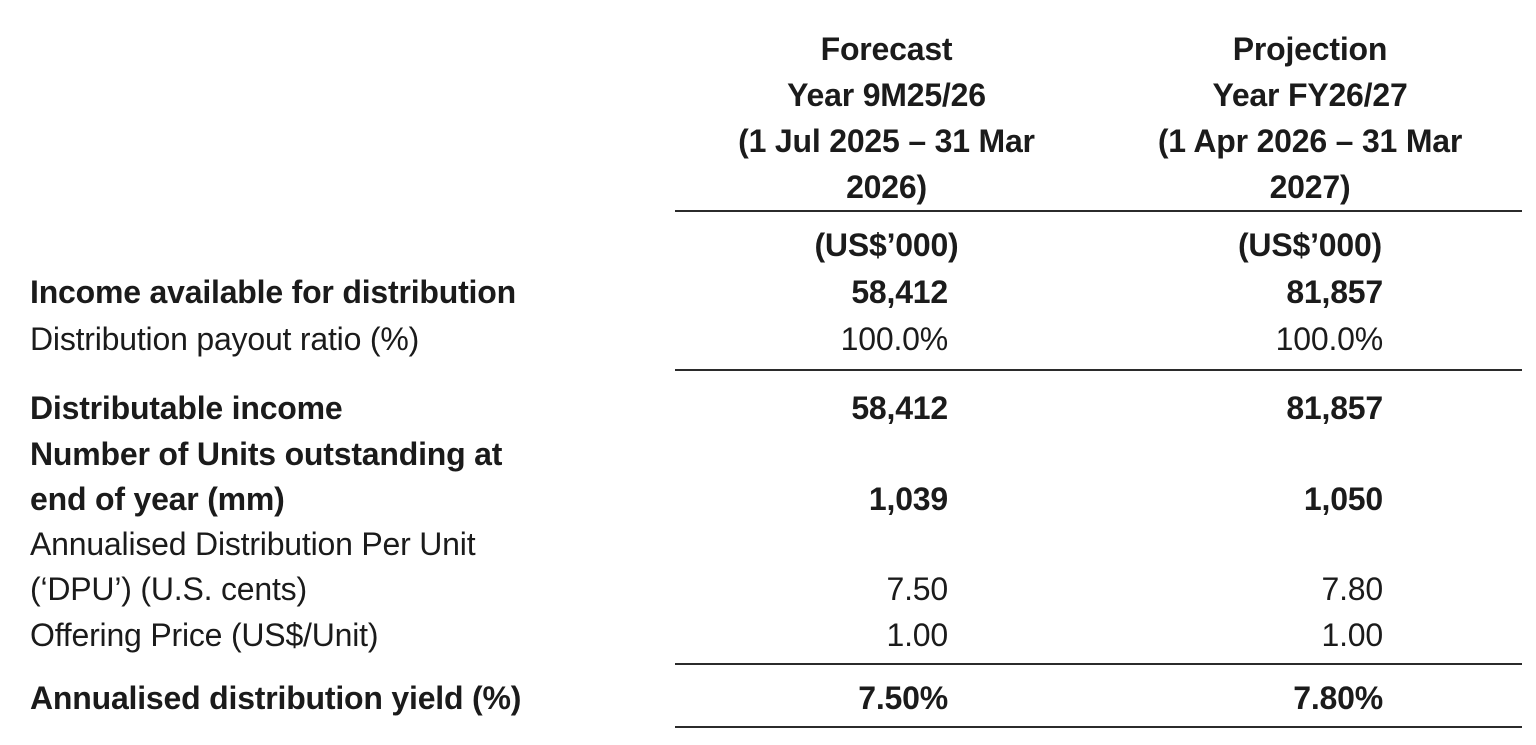 Image resolution: width=1536 pixels, height=745 pixels. Describe the element at coordinates (917, 635) in the screenshot. I see `forecast-value: 1.00` at that location.